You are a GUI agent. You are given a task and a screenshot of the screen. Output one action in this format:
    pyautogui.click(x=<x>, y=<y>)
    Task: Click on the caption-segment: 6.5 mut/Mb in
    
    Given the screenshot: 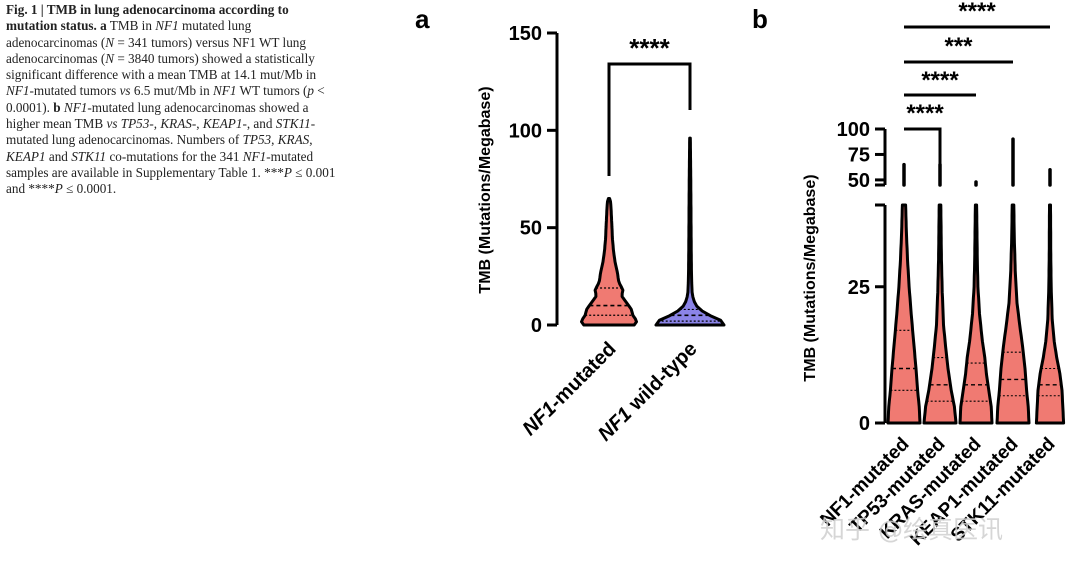 What is the action you would take?
    pyautogui.click(x=171, y=91)
    